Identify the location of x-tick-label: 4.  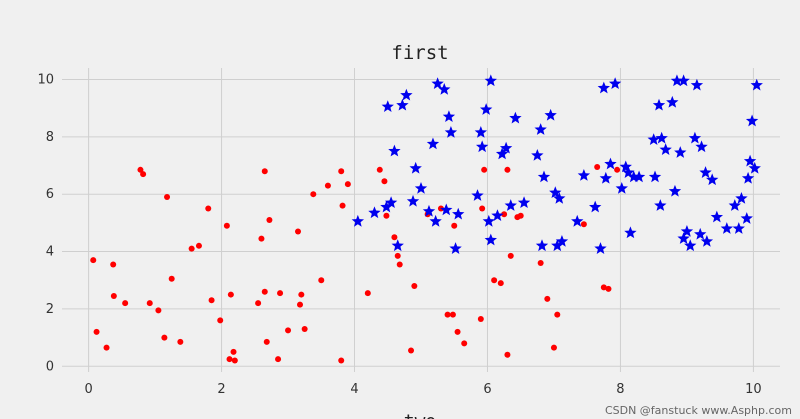
(354, 389).